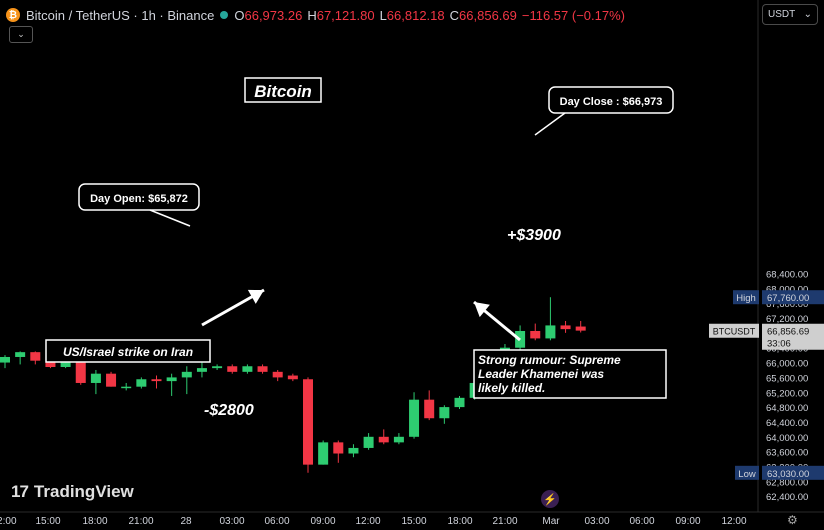  I want to click on strike-annotation-box, so click(128, 351).